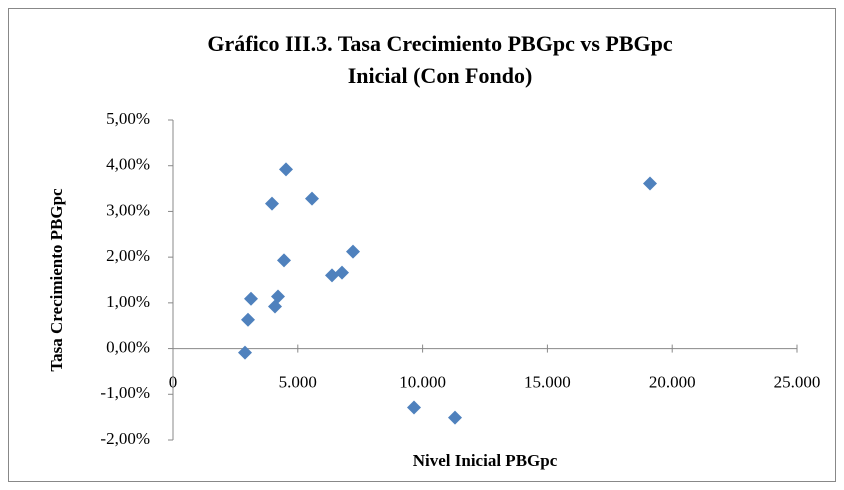  What do you see at coordinates (672, 381) in the screenshot?
I see `x-tick-label: 20.000` at bounding box center [672, 381].